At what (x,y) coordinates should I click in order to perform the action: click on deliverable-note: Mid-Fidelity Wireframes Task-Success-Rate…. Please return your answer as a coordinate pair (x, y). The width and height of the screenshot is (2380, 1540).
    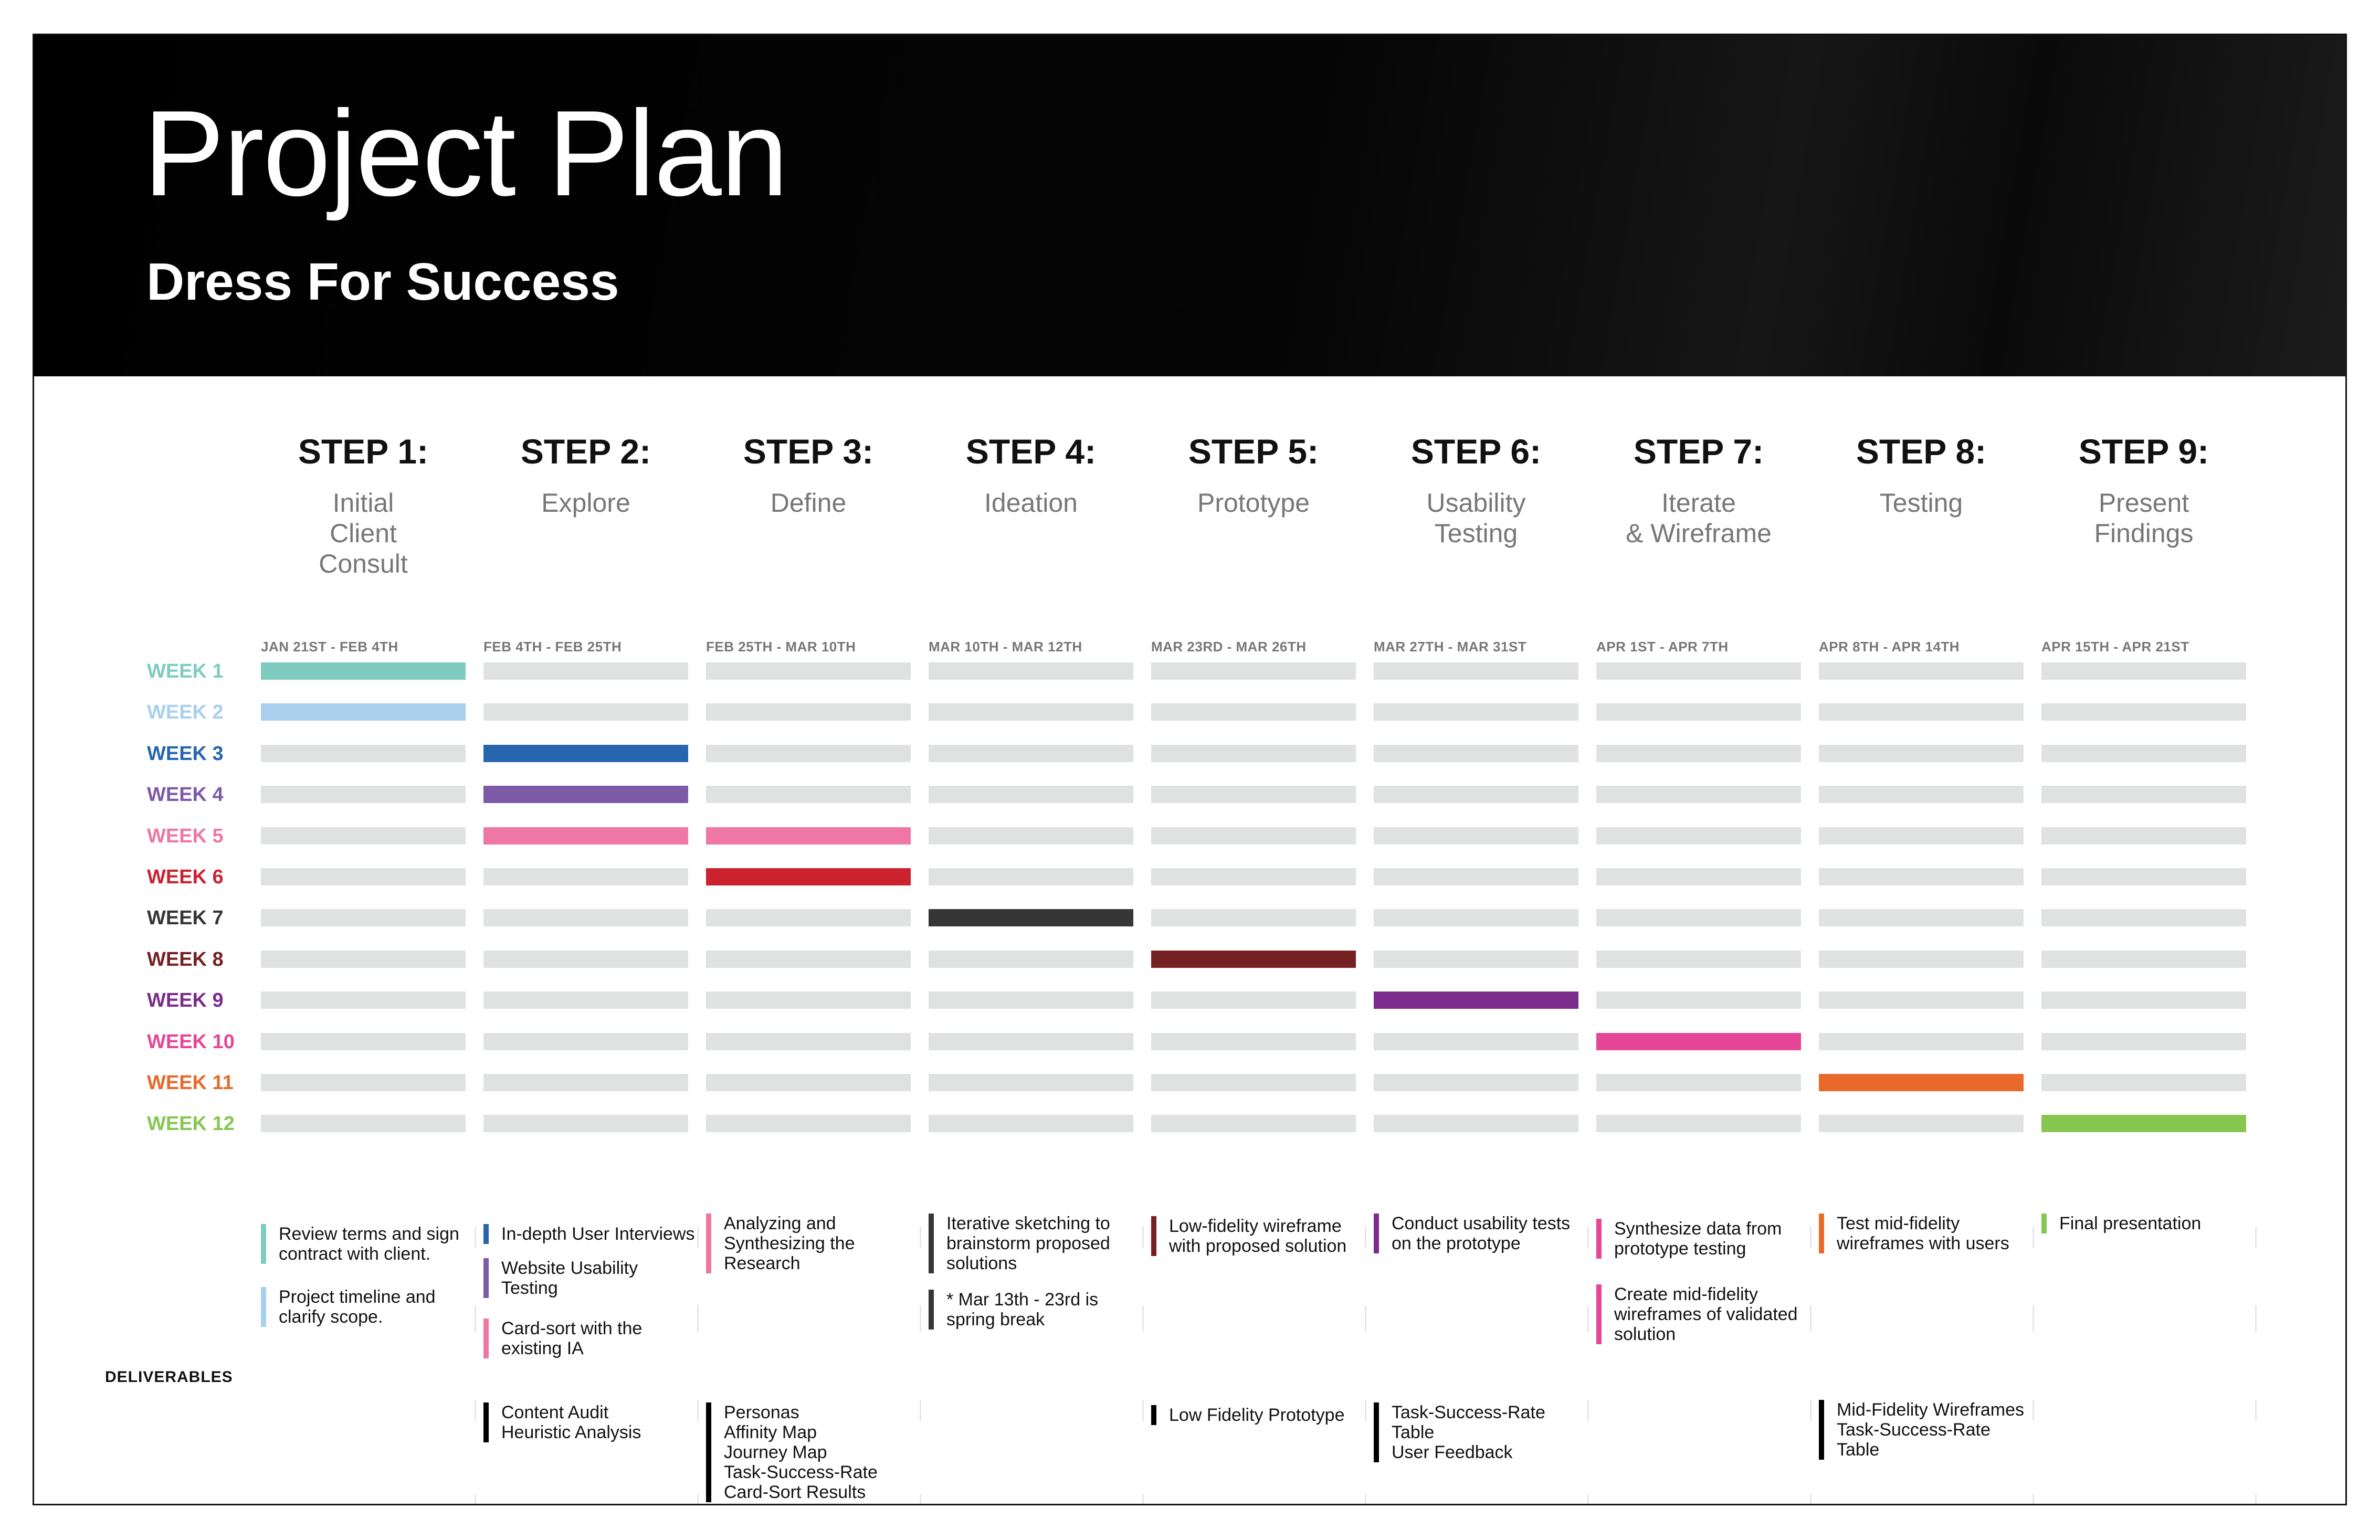
    Looking at the image, I should click on (1924, 1430).